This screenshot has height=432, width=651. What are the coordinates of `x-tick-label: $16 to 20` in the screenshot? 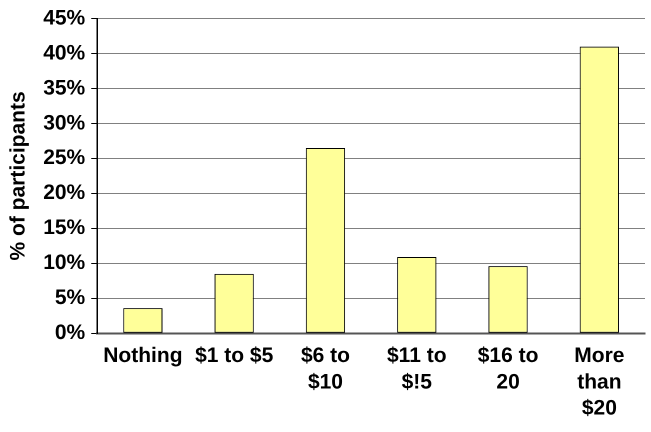 It's located at (508, 369).